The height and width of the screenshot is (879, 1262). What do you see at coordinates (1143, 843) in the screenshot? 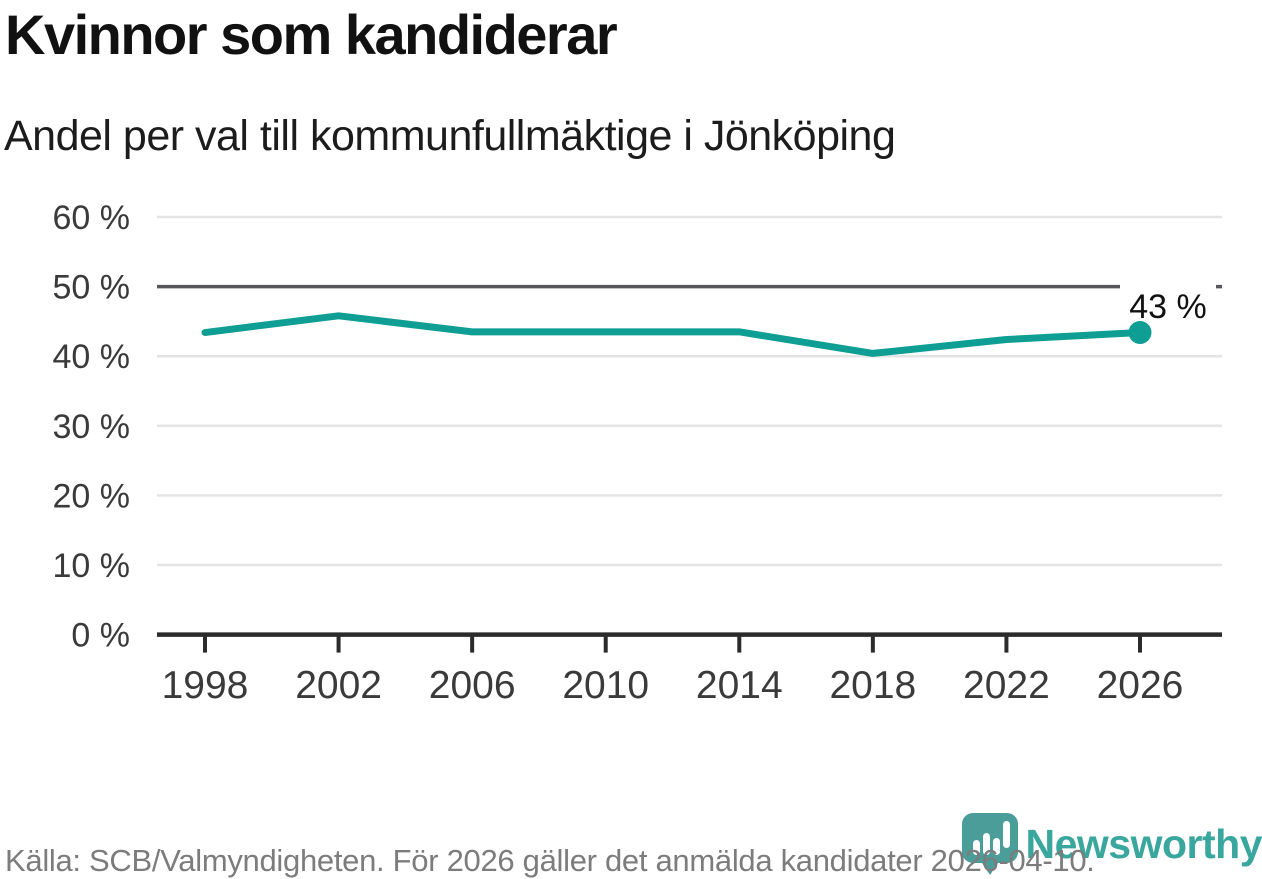
I see `newsworthy-wordmark: Newsworthy` at bounding box center [1143, 843].